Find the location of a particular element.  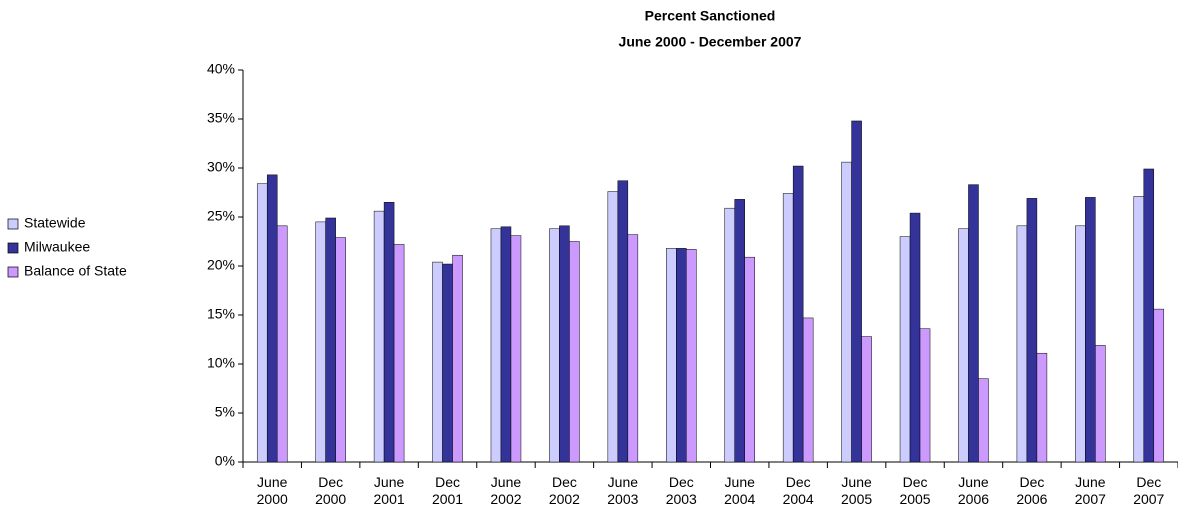

x-tick-label: Dec 2004 is located at coordinates (798, 490).